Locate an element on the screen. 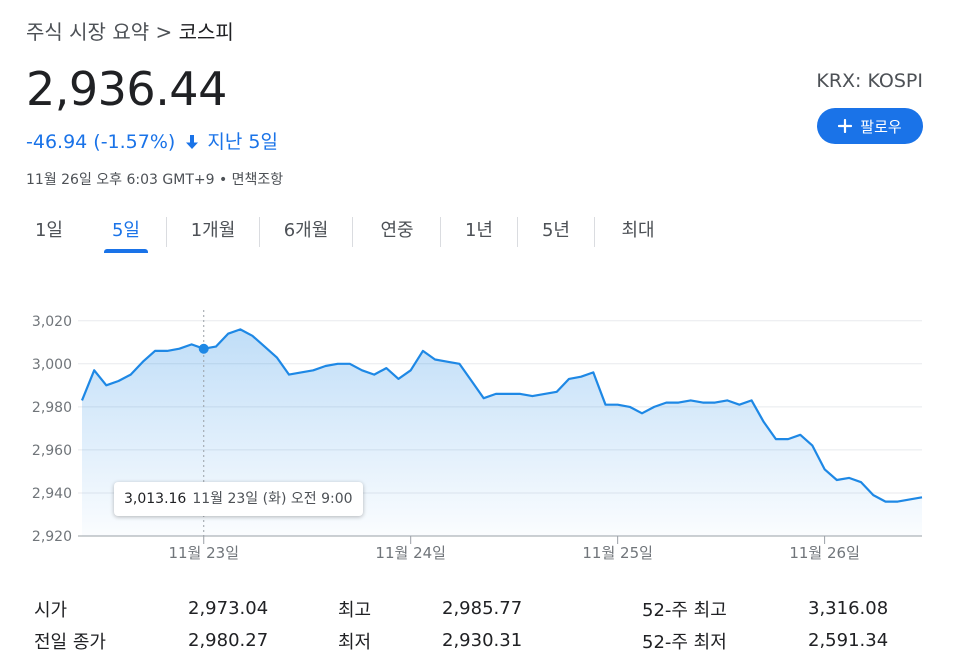 The width and height of the screenshot is (961, 666). stat-high-value: 2,985.77 is located at coordinates (482, 608).